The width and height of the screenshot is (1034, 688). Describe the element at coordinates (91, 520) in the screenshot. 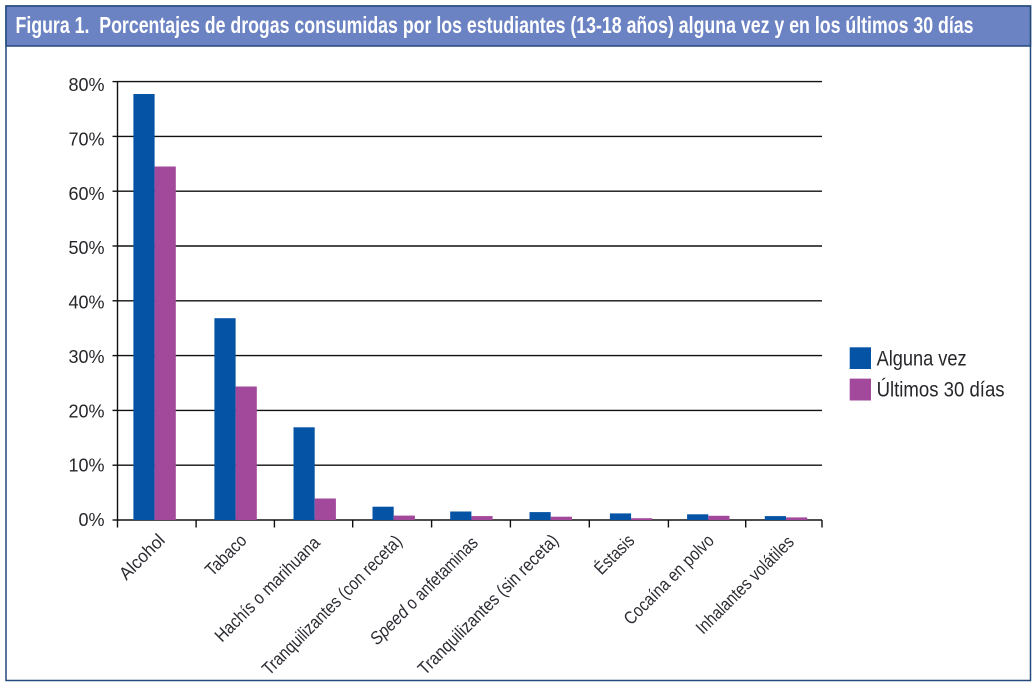

I see `svg-text: 0%` at that location.